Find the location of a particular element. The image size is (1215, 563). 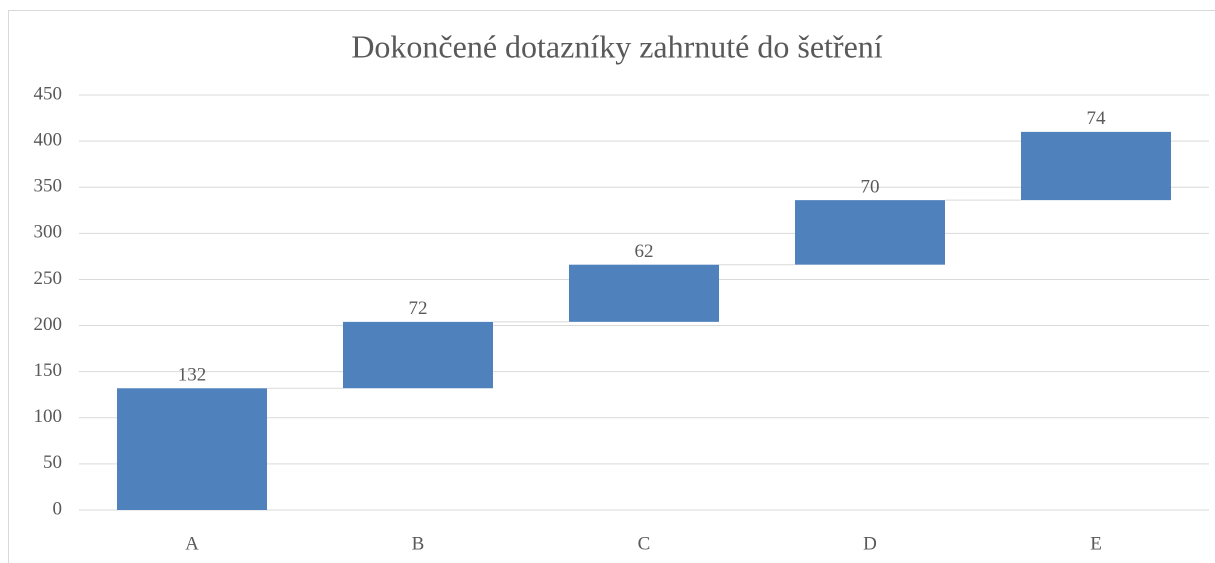

y-tick-label: 50 is located at coordinates (52, 462).